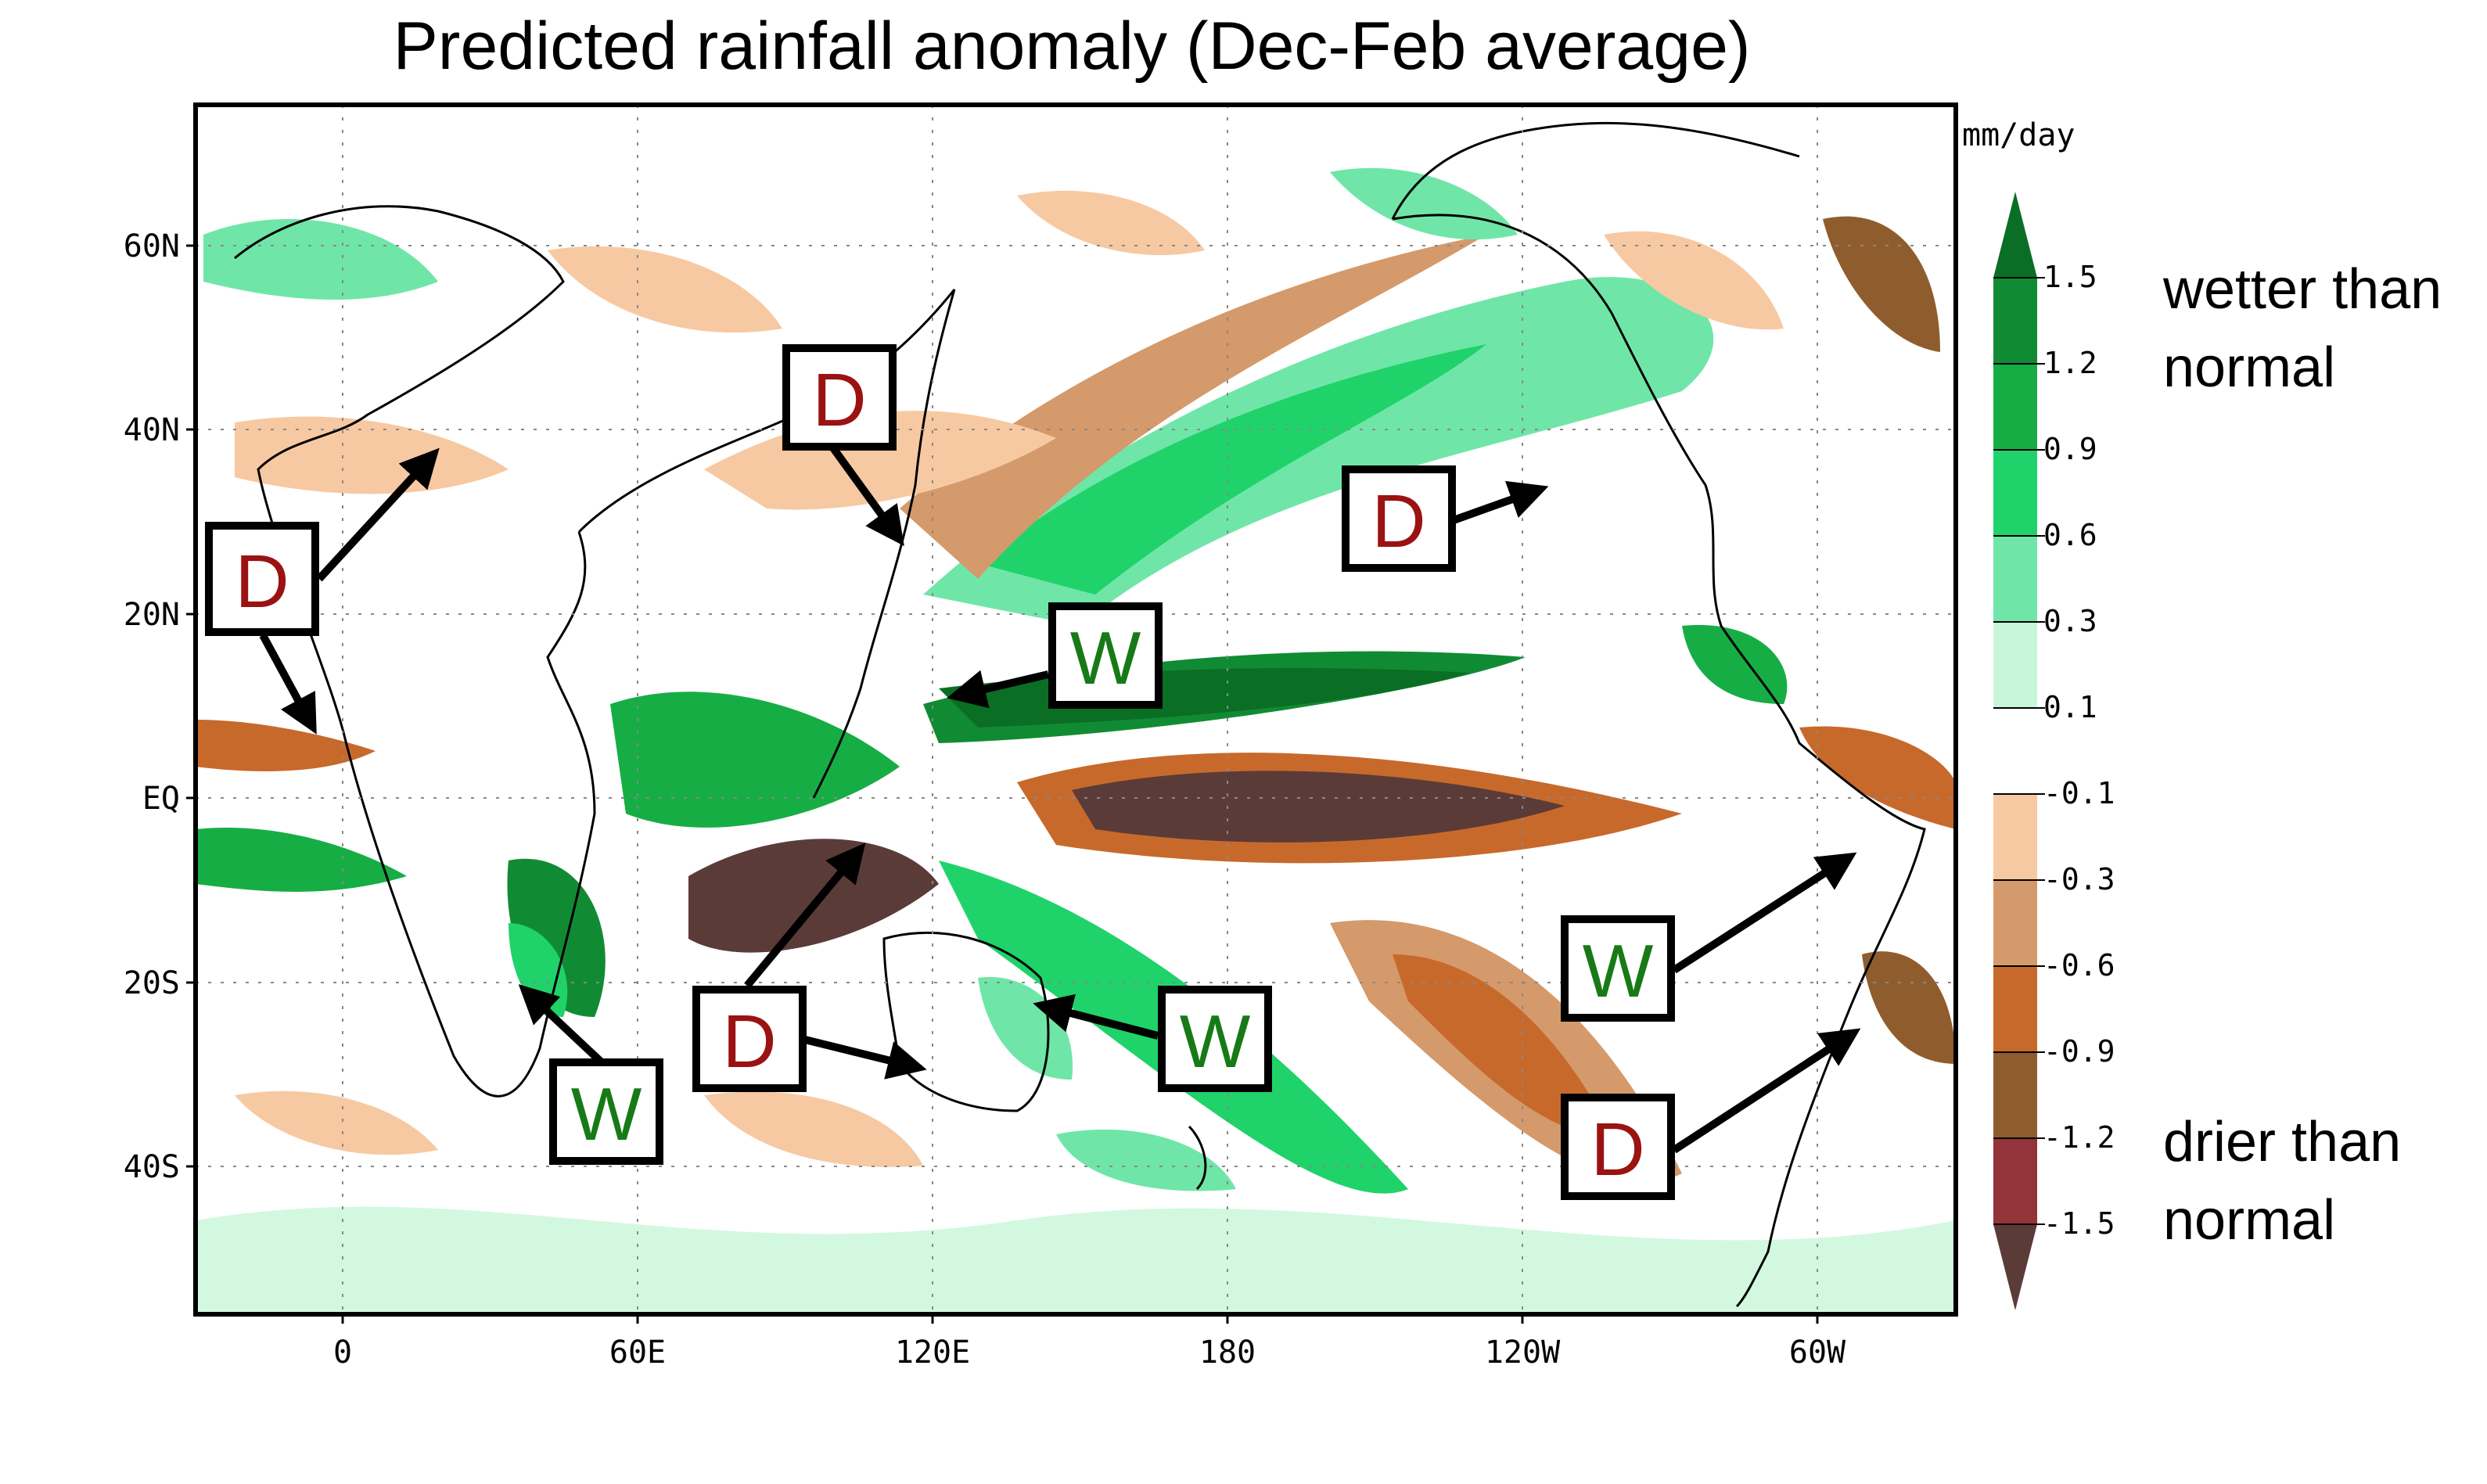  Describe the element at coordinates (2282, 1181) in the screenshot. I see `drier-label: drier than normal` at that location.